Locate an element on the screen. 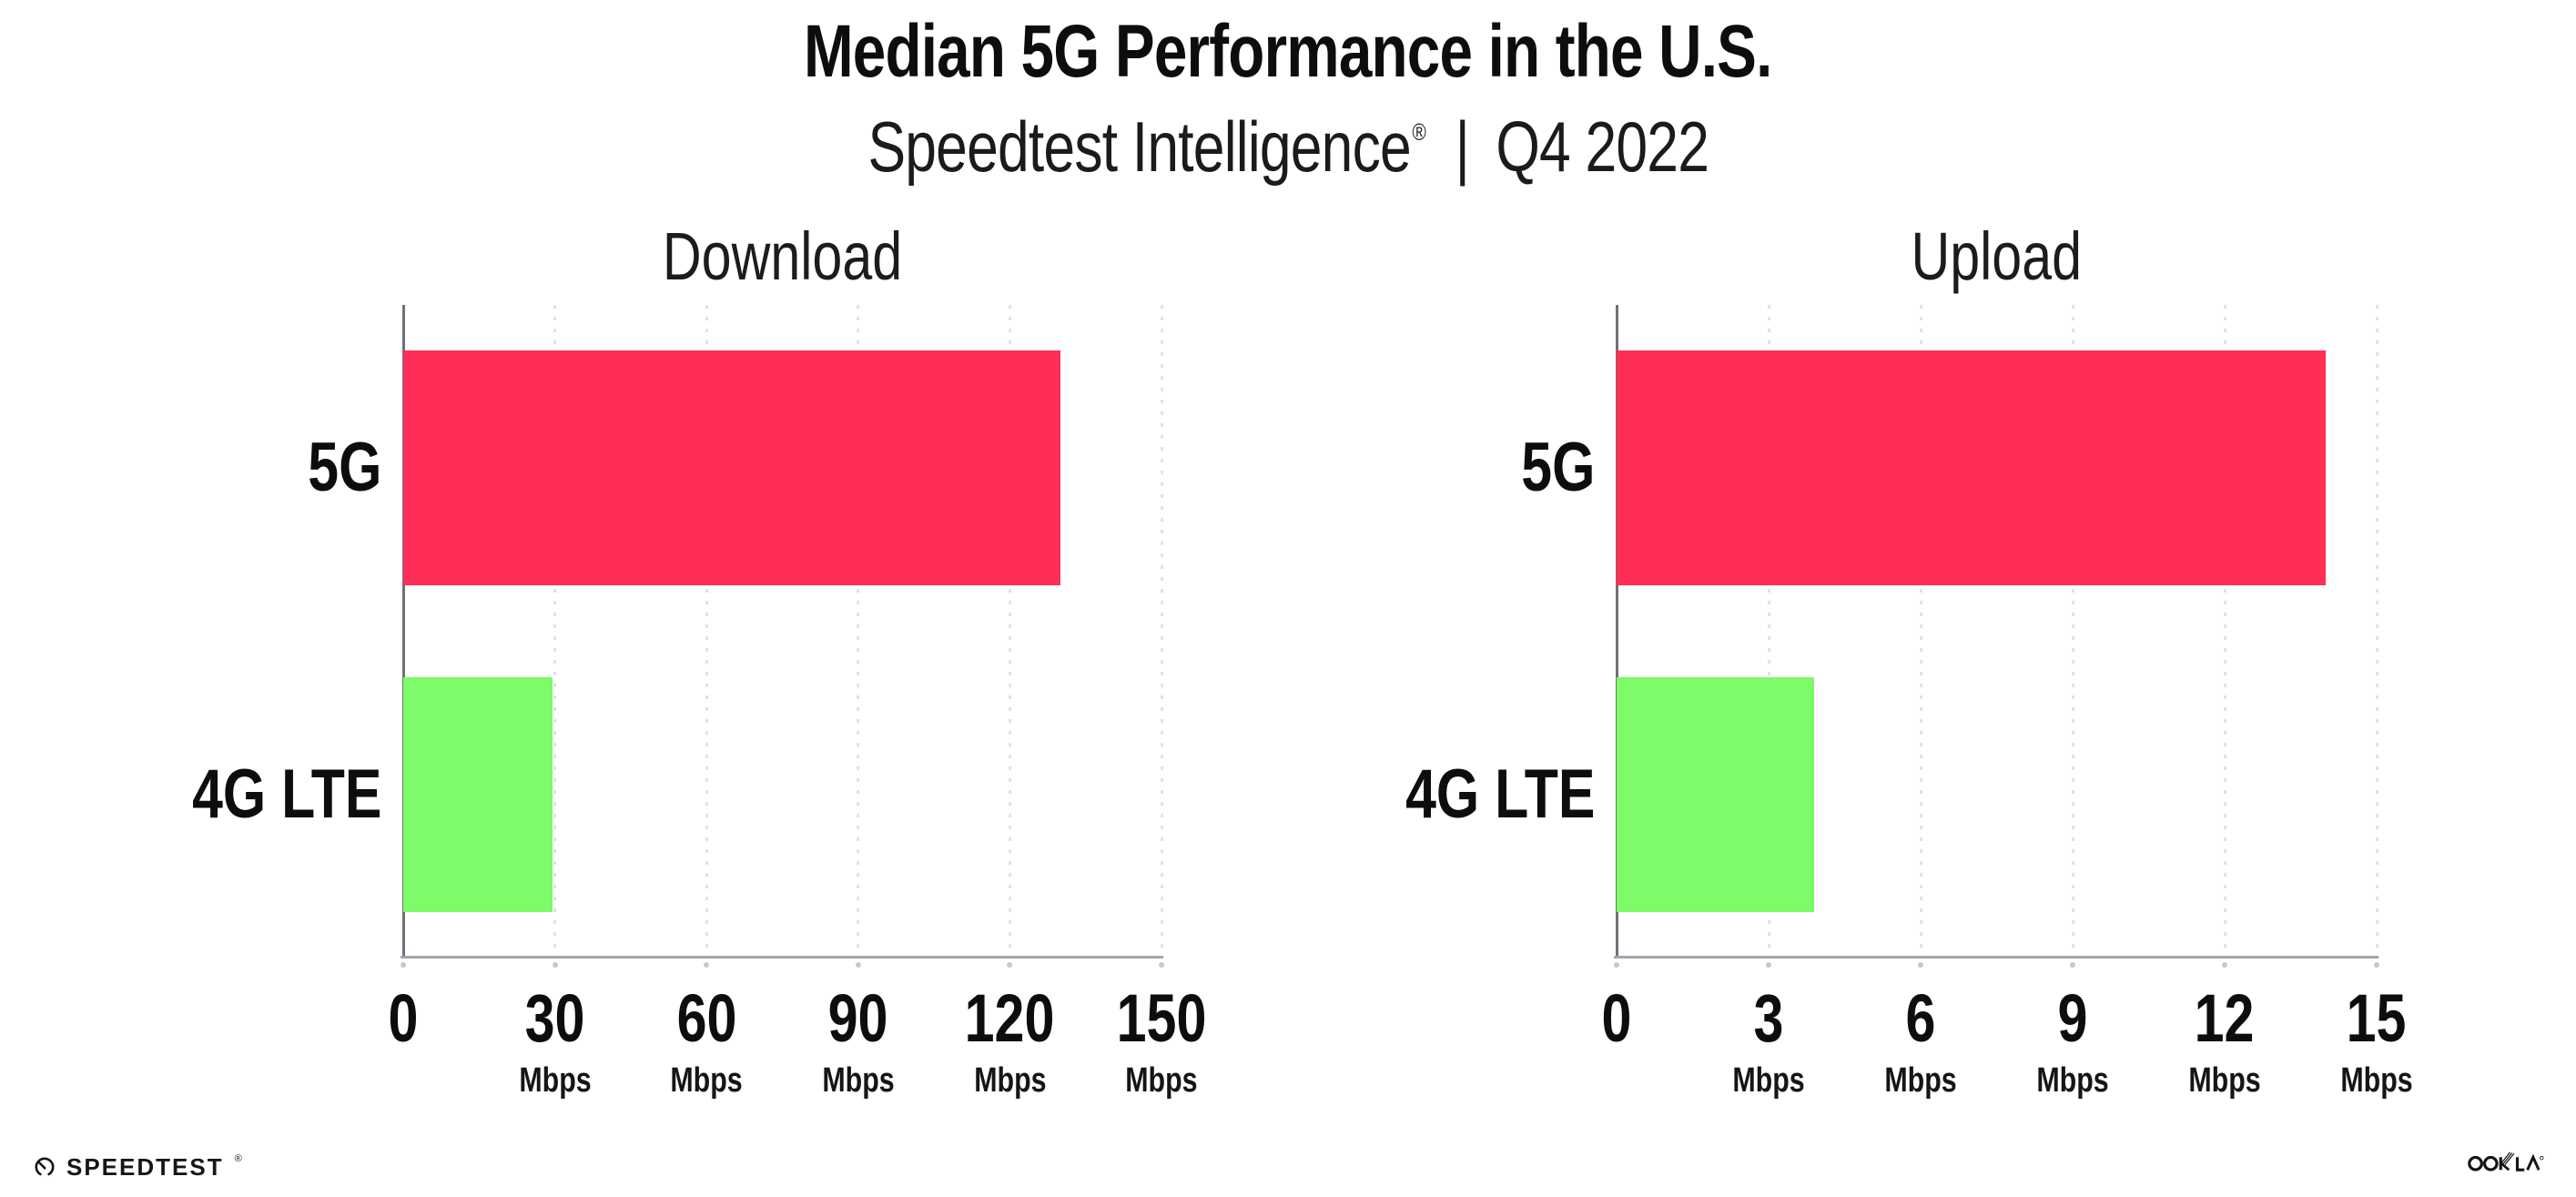 This screenshot has height=1197, width=2576. y-axis-upload is located at coordinates (1617, 631).